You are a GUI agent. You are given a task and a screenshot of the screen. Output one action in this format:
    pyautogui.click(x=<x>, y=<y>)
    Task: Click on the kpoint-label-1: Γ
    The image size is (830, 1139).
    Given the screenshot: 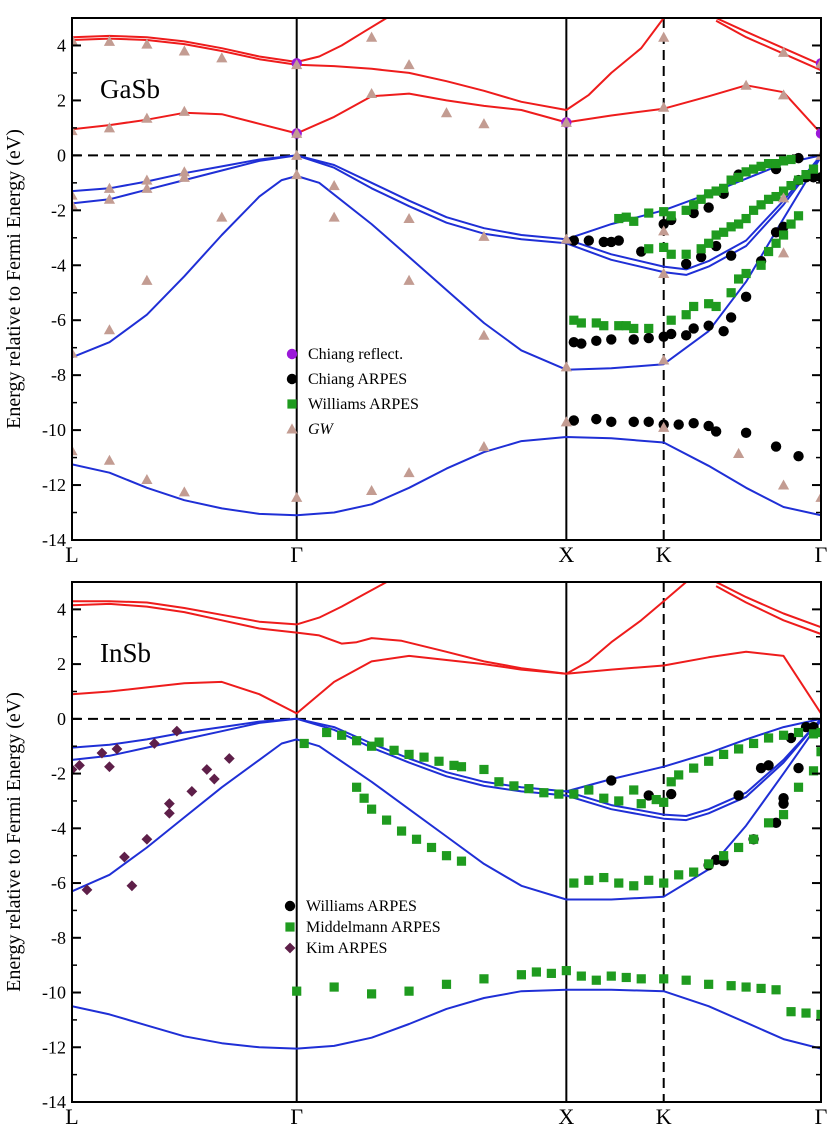 What is the action you would take?
    pyautogui.click(x=296, y=1116)
    